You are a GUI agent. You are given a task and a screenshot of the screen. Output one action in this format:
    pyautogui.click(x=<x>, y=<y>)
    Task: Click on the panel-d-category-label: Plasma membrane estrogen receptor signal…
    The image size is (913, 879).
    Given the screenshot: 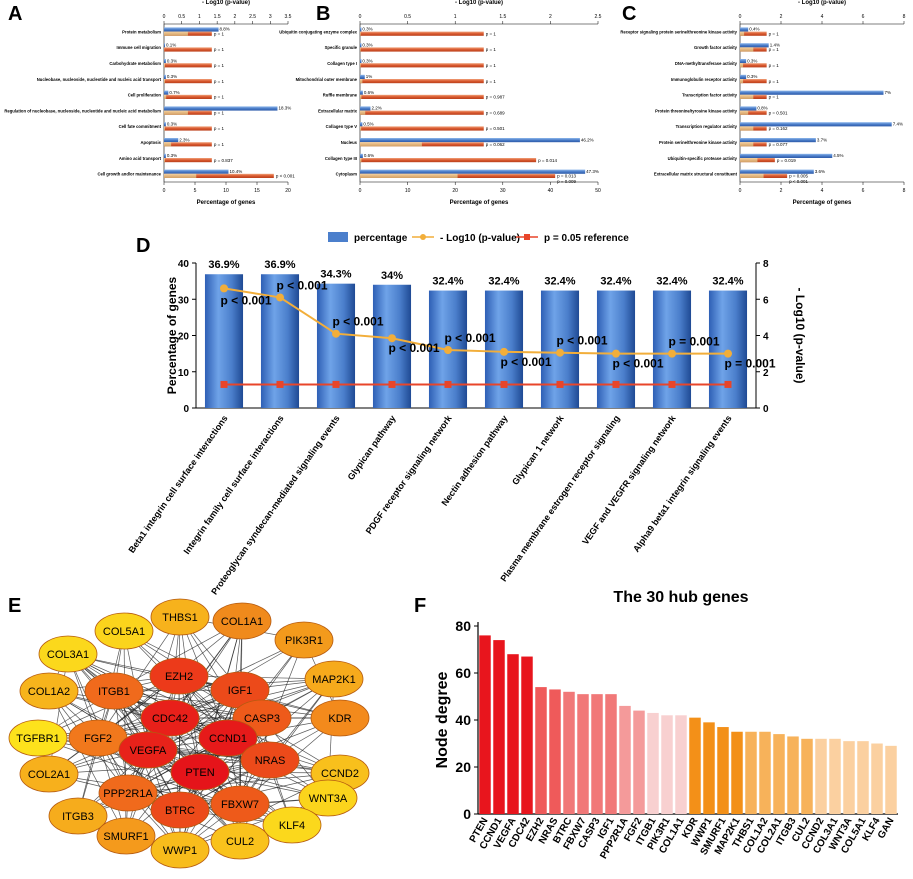 What is the action you would take?
    pyautogui.click(x=559, y=498)
    